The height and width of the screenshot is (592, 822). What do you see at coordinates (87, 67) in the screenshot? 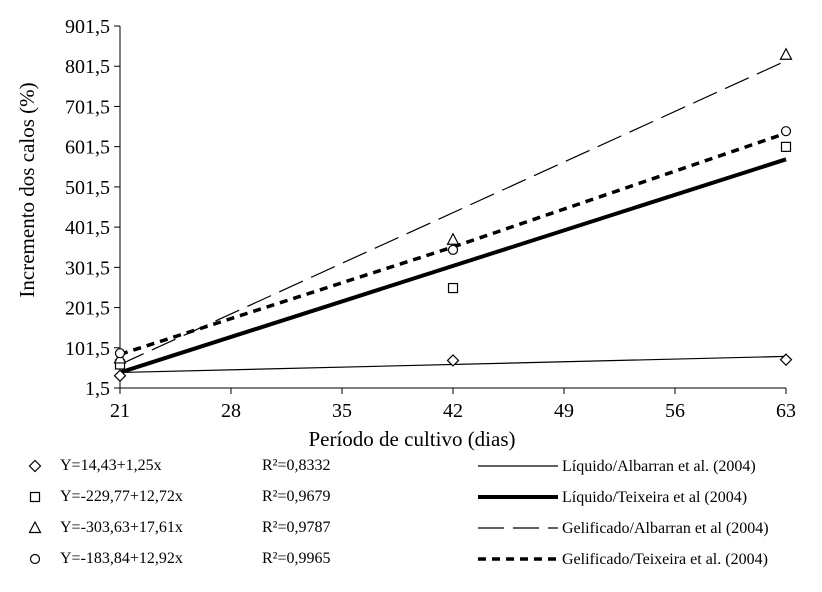
I see `y-tick-label: 801,5` at bounding box center [87, 67].